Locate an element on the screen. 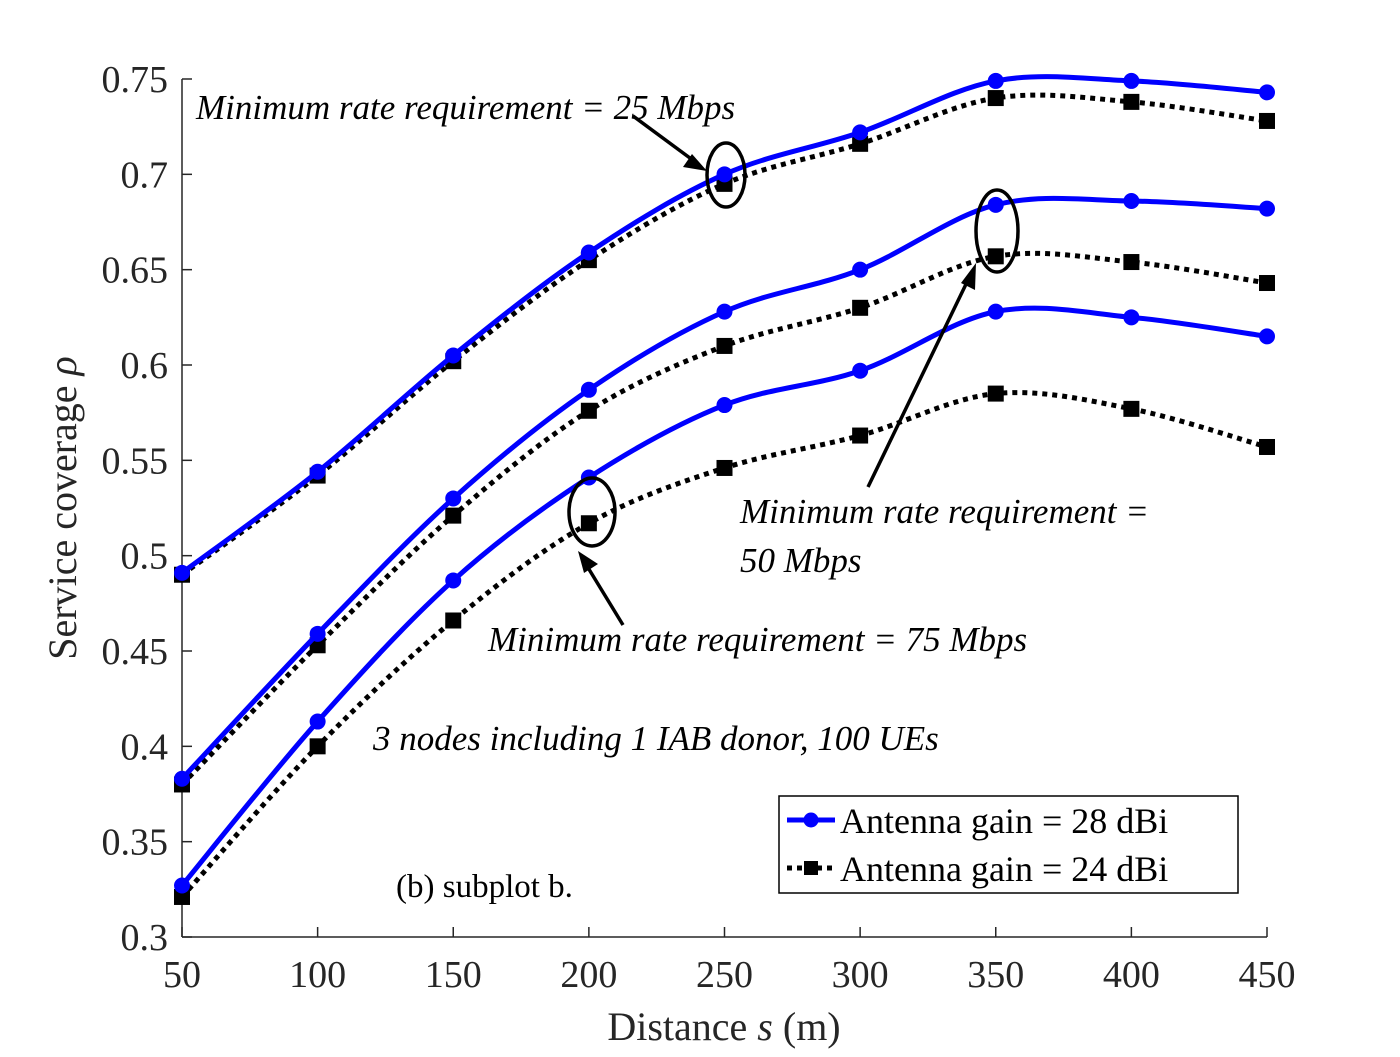  x-tick-label: 100 is located at coordinates (317, 975).